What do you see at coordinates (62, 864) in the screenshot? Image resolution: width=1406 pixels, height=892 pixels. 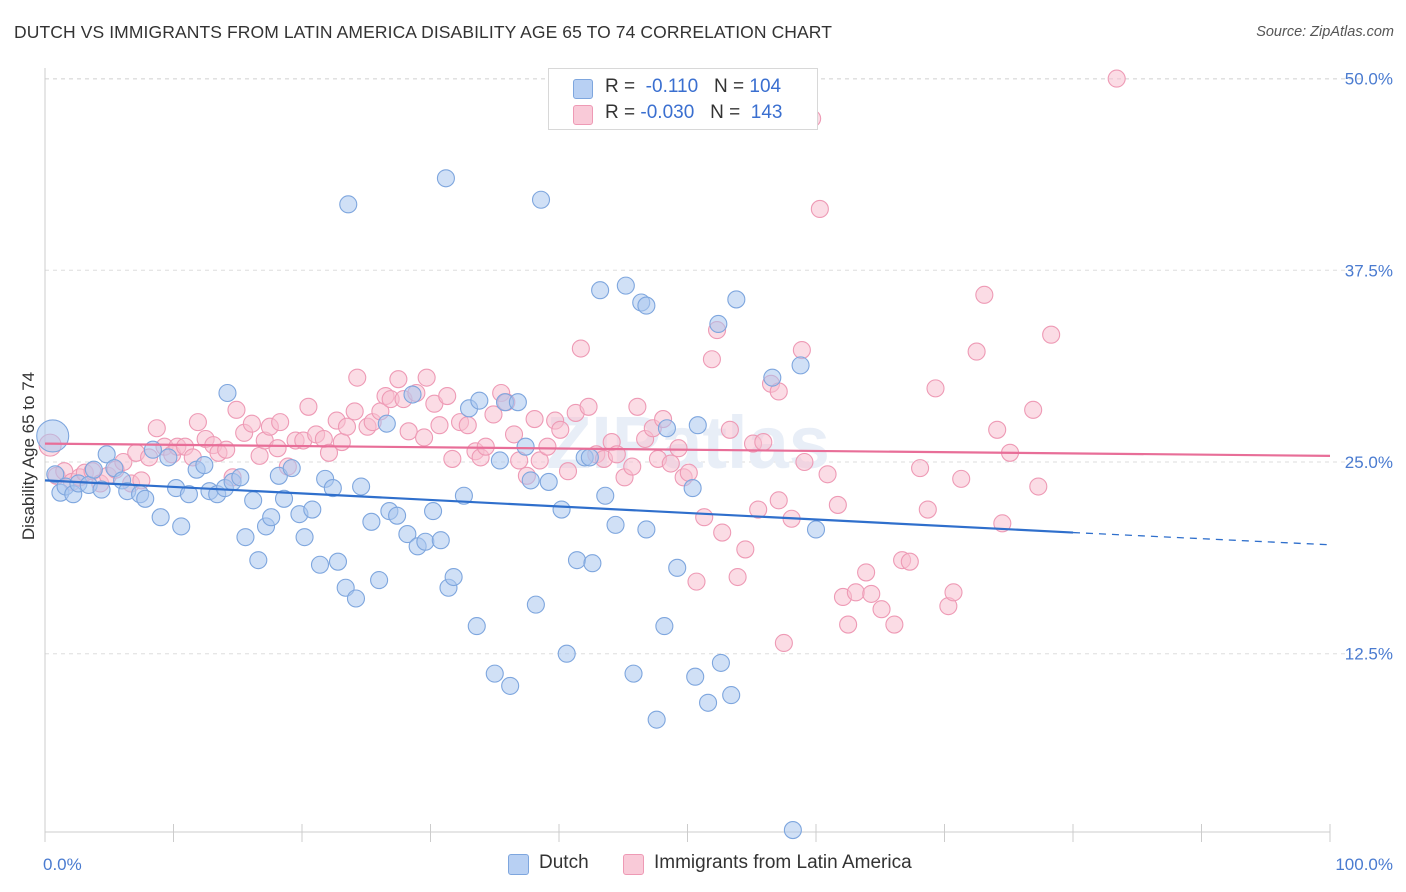 I see `x-tick-label-min: 0.0%` at bounding box center [62, 864].